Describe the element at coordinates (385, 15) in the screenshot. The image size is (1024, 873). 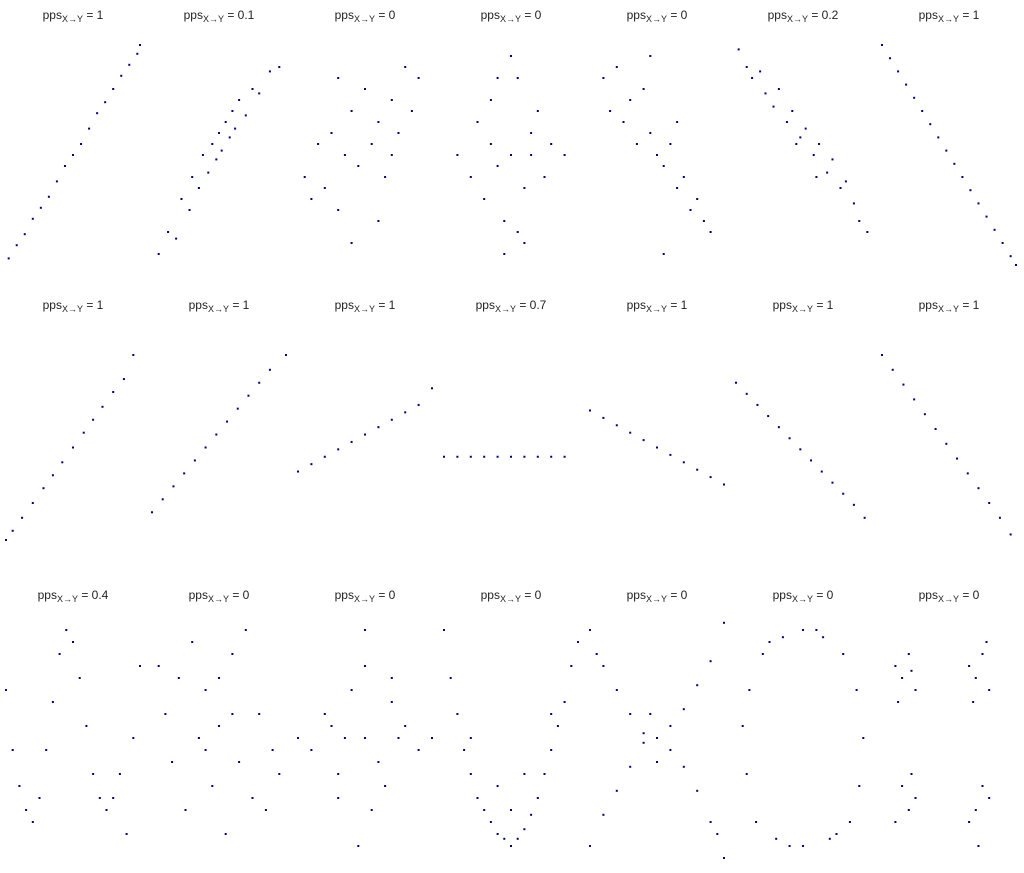
I see `title-value: = 0` at that location.